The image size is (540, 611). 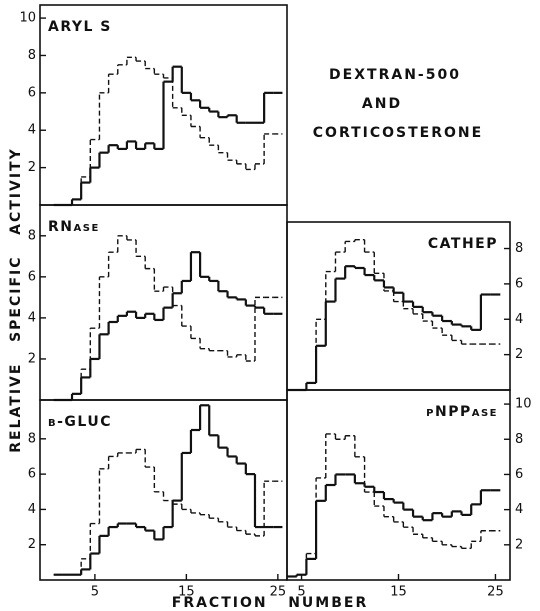 I want to click on panel-title: CATHEP, so click(x=463, y=244).